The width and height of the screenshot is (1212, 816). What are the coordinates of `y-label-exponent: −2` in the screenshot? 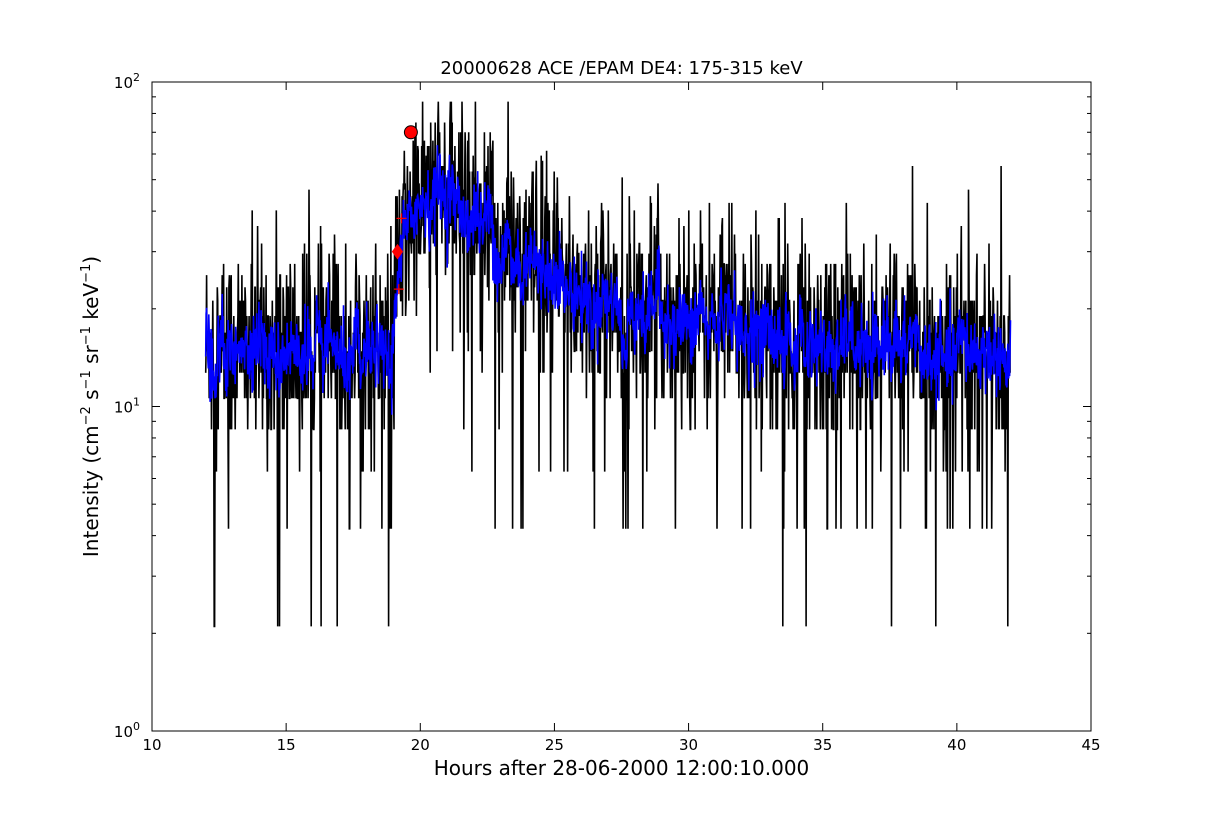 It's located at (86, 415).